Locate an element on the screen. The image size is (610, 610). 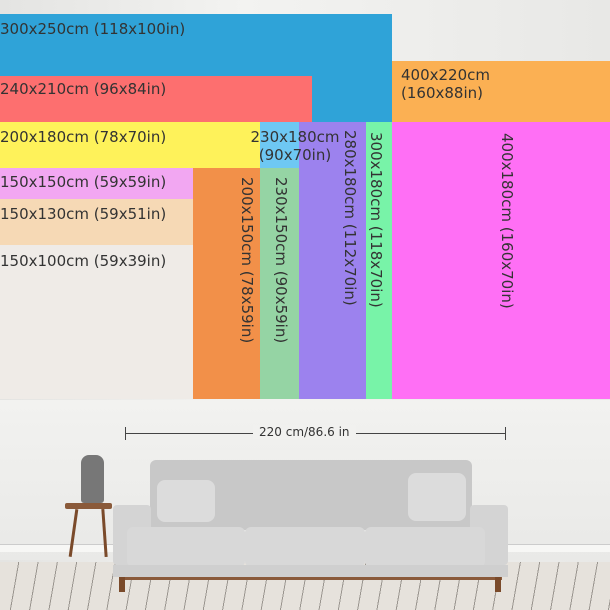
size-200x150 is located at coordinates (226, 283).